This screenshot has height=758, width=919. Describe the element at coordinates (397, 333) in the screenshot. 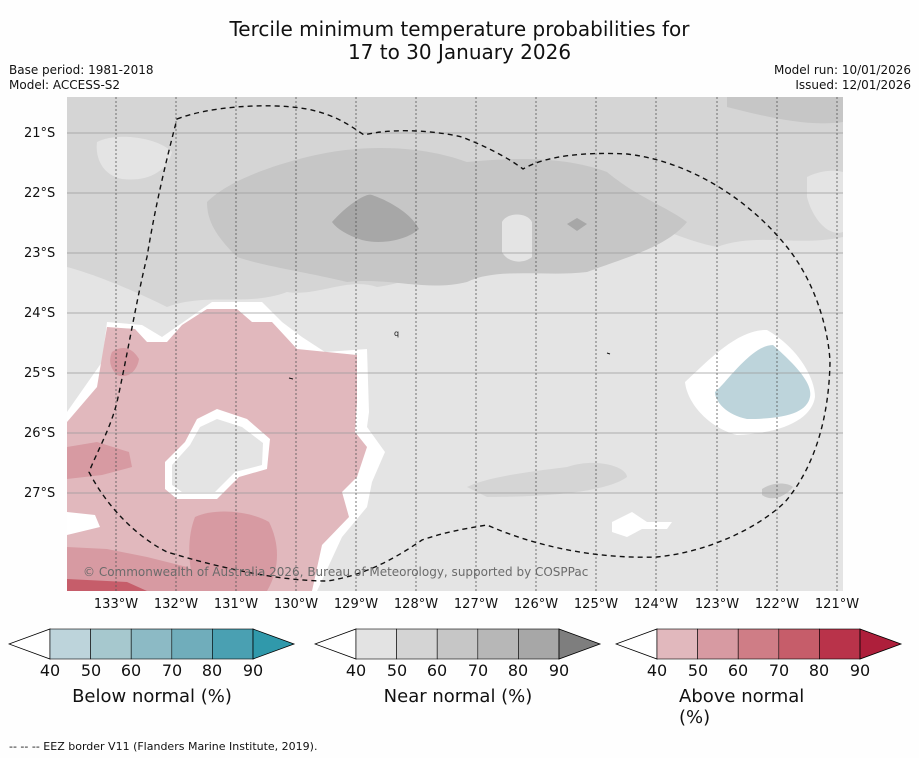

I see `small-map-label: q` at that location.